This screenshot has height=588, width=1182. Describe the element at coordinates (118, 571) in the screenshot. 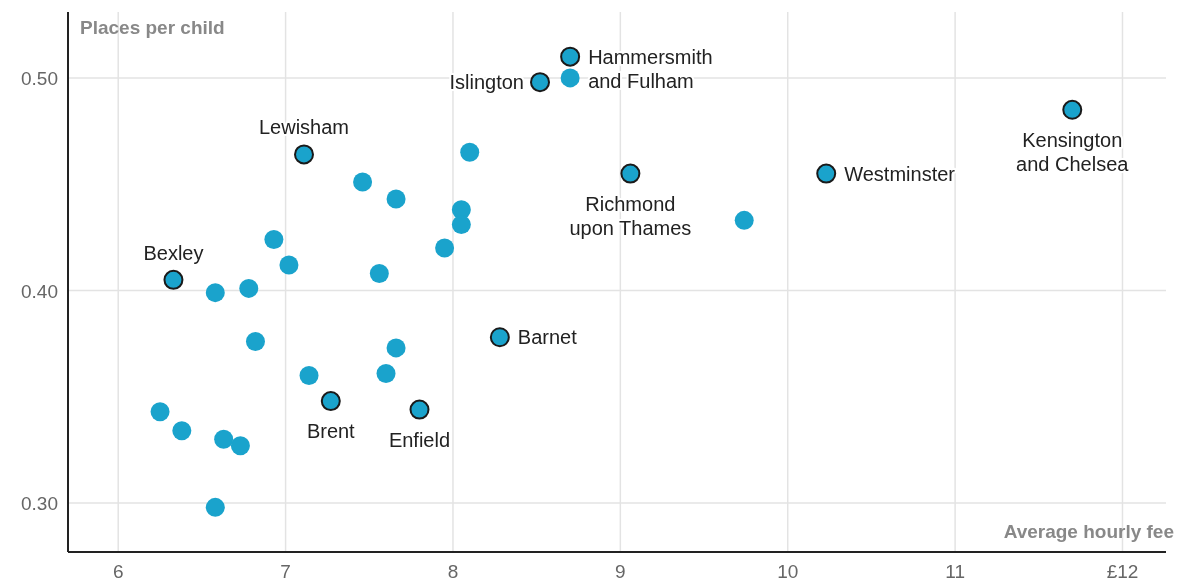

I see `x-tick-label: 6` at that location.